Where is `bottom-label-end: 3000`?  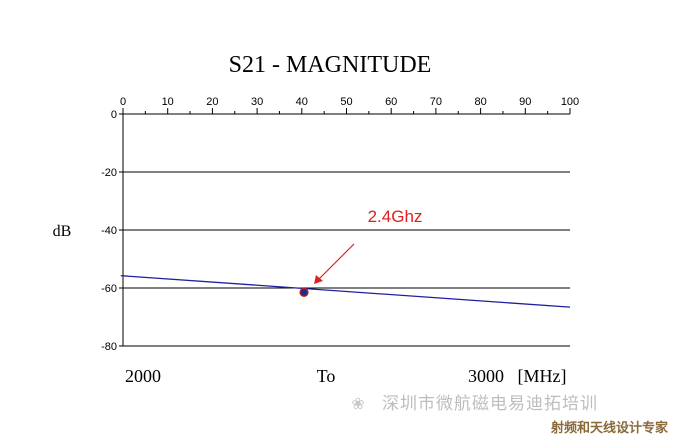
bottom-label-end: 3000 is located at coordinates (486, 376).